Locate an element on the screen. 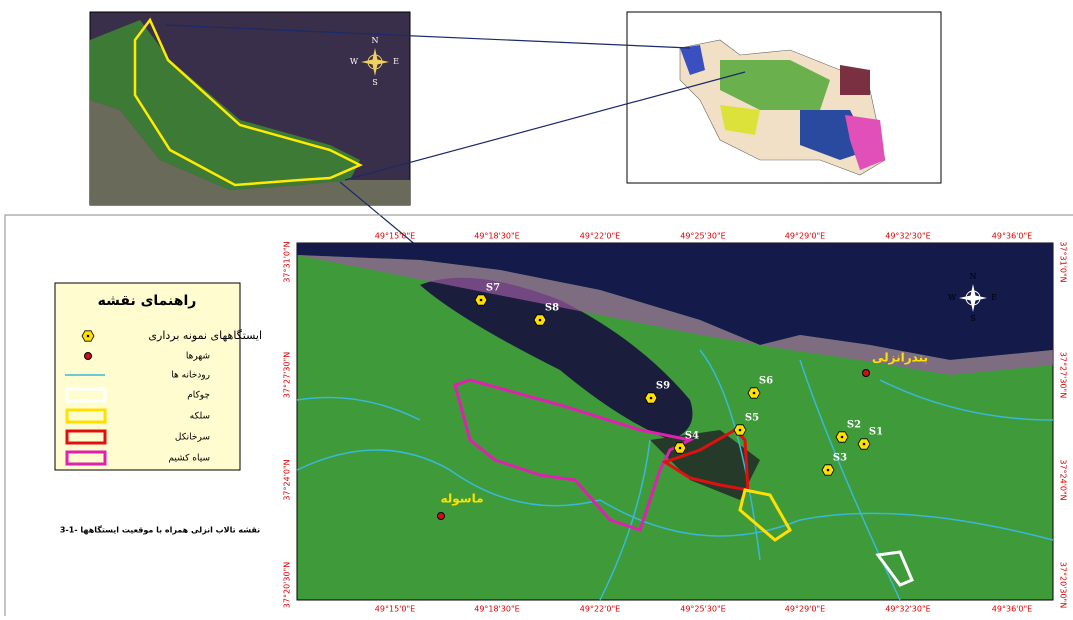  station-label: S3 is located at coordinates (840, 458).